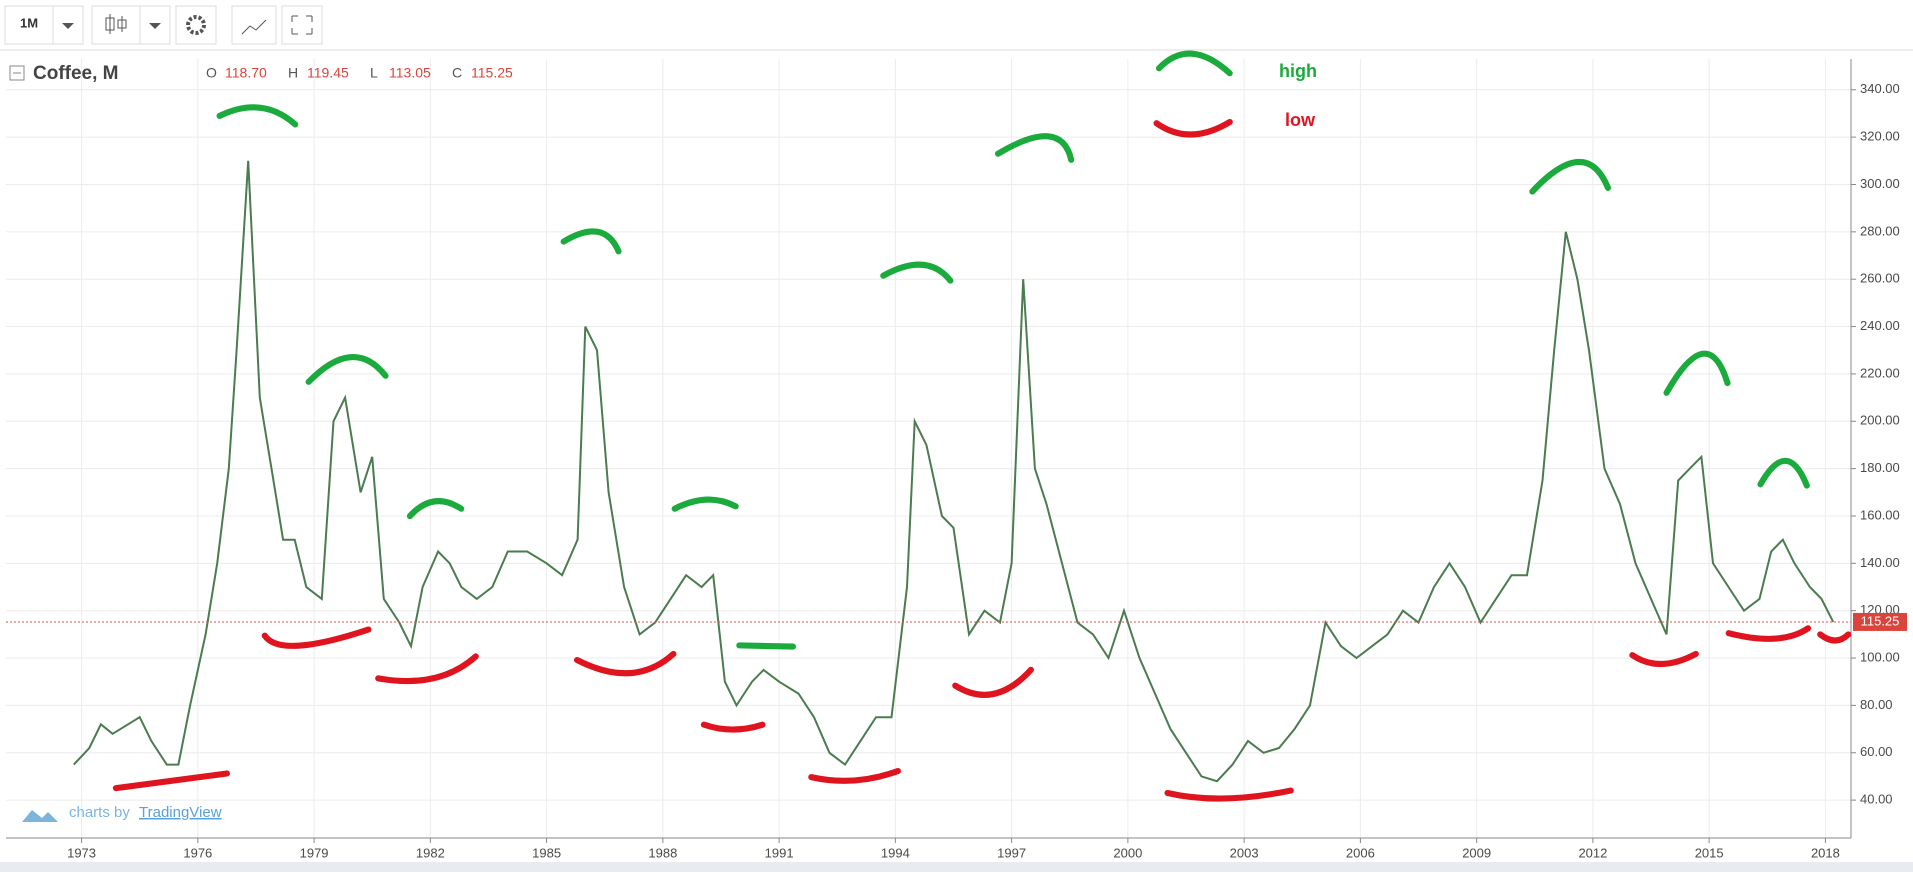  Describe the element at coordinates (246, 73) in the screenshot. I see `ohlc-value: 118.70` at that location.